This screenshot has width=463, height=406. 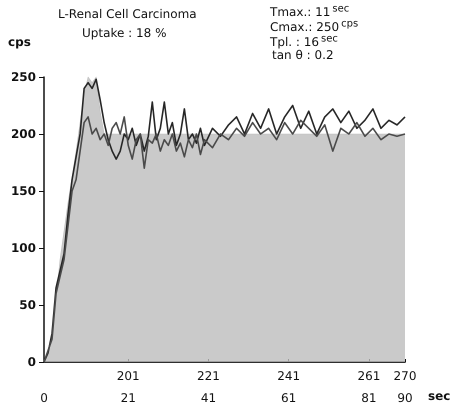 I want to click on x2-tick-label: 221, so click(x=208, y=376).